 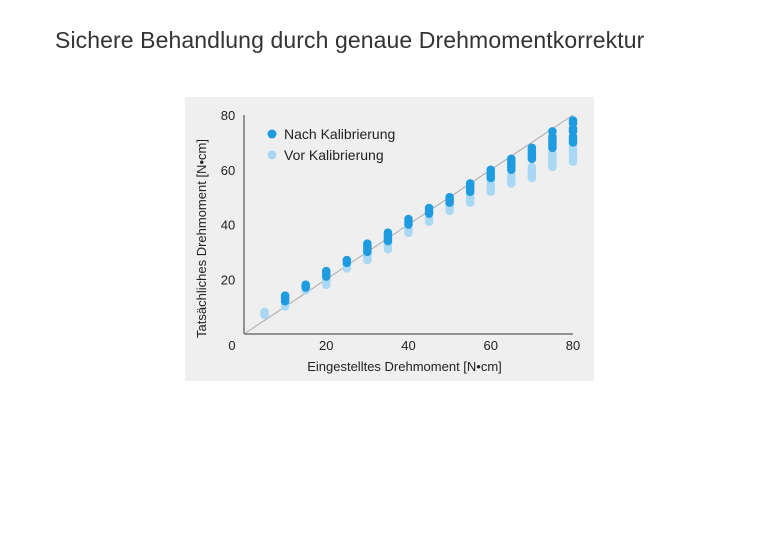 What do you see at coordinates (228, 225) in the screenshot?
I see `y-tick-label: 40` at bounding box center [228, 225].